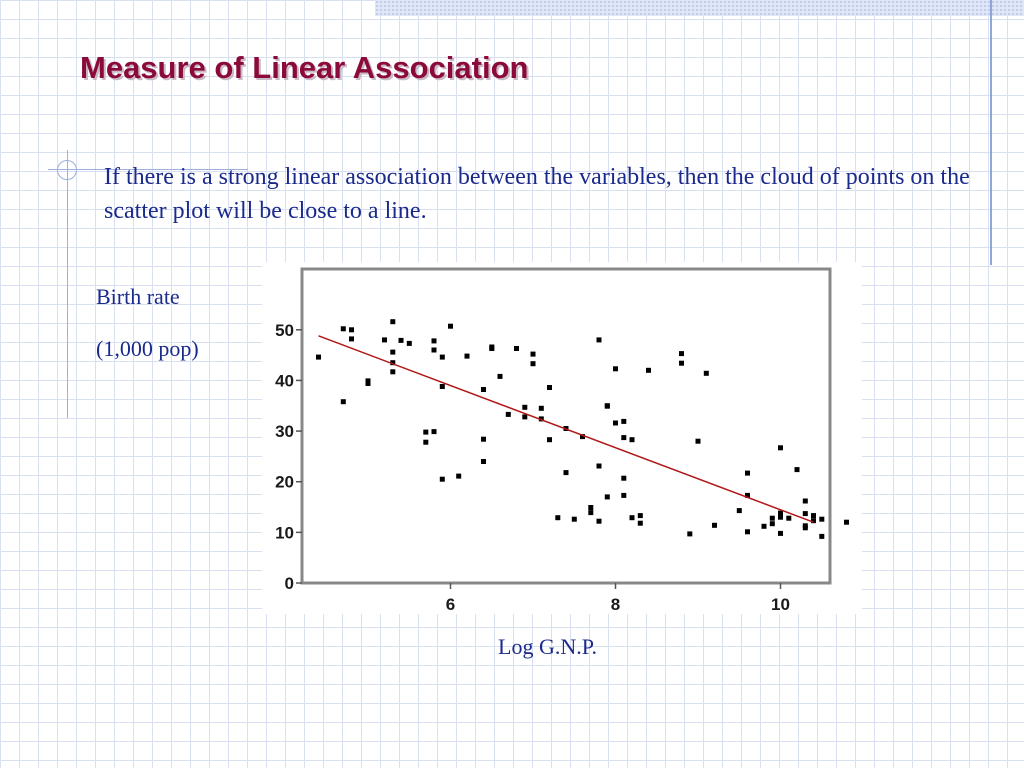 The image size is (1024, 768). I want to click on right-decorative-rule, so click(991, 132).